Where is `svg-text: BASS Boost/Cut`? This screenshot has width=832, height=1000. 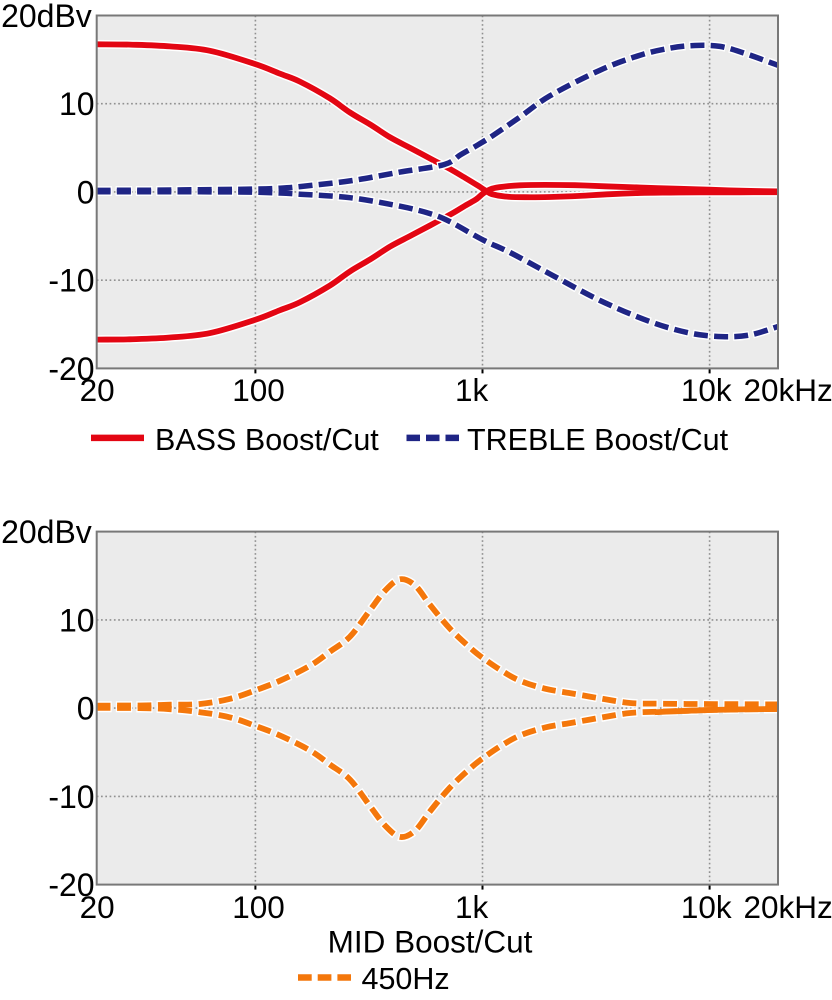
svg-text: BASS Boost/Cut is located at coordinates (267, 440).